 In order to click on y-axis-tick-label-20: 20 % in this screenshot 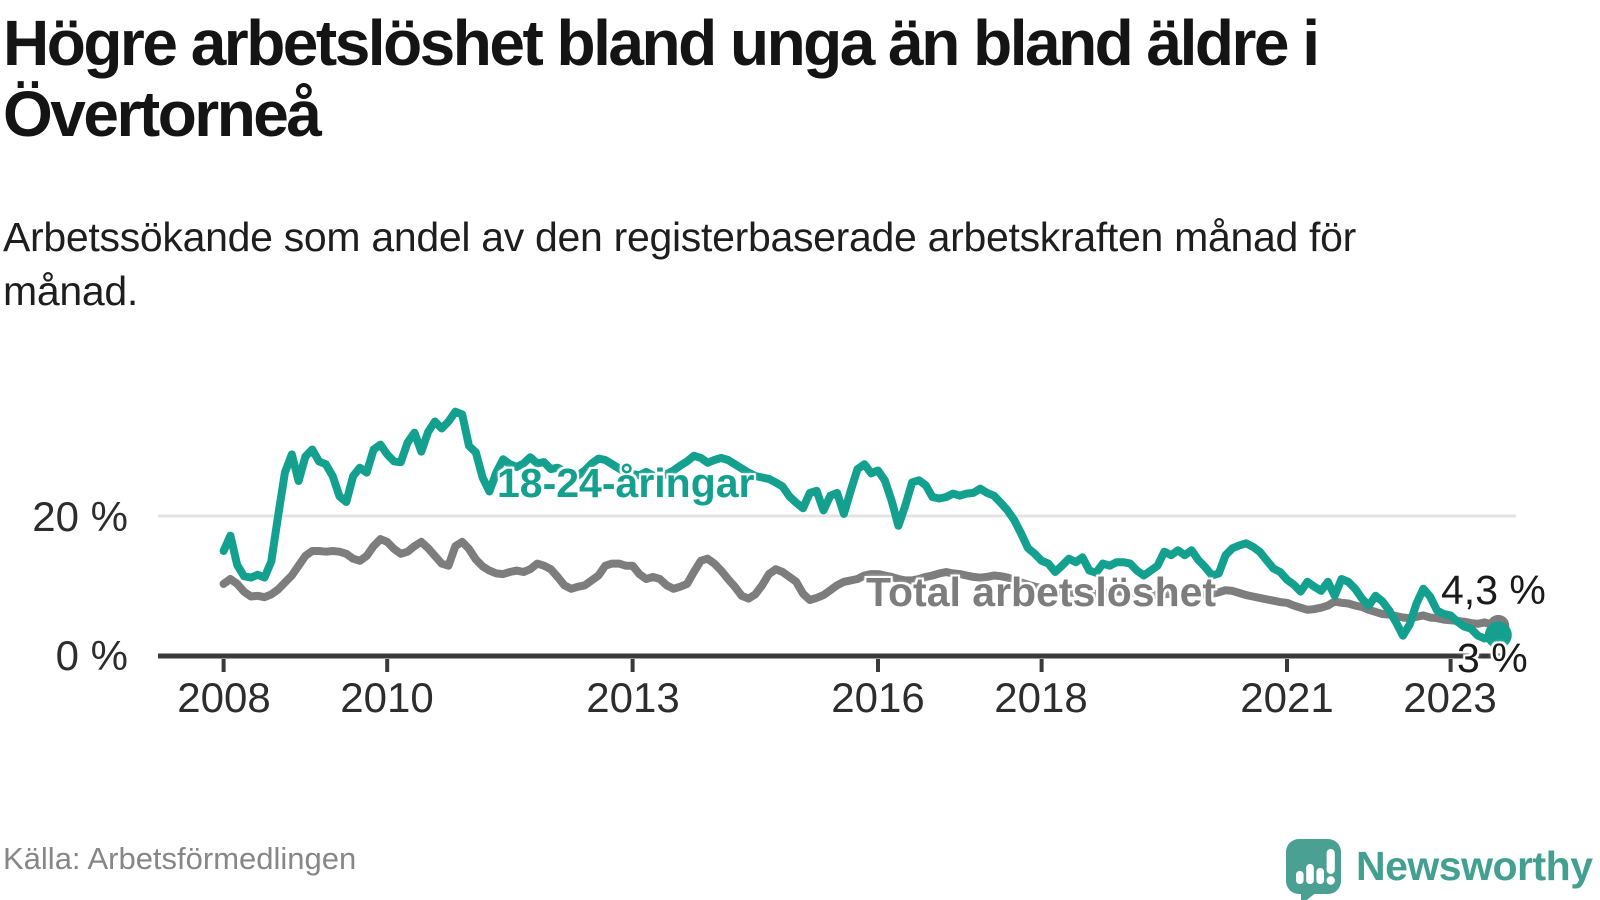, I will do `click(80, 516)`.